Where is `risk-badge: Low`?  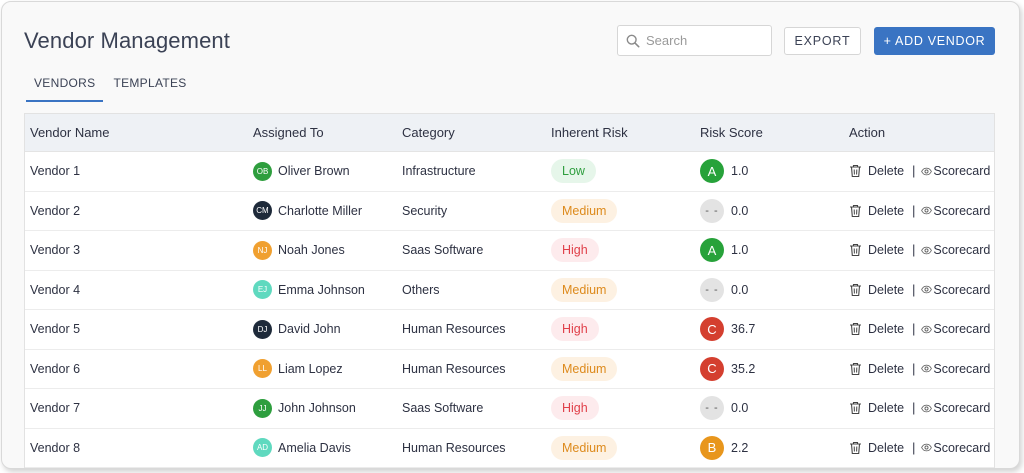 risk-badge: Low is located at coordinates (573, 171).